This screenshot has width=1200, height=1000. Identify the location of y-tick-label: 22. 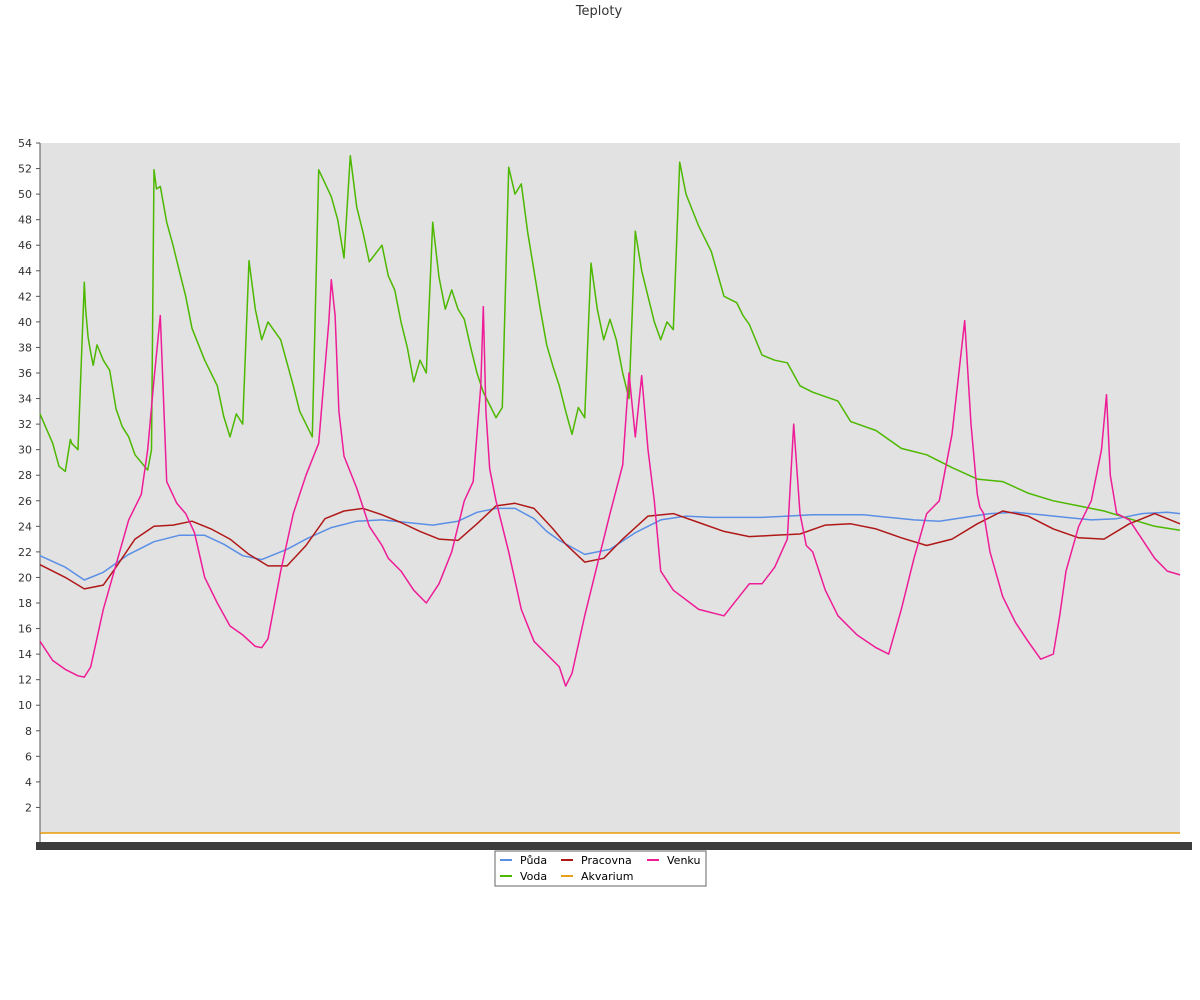
(25, 552).